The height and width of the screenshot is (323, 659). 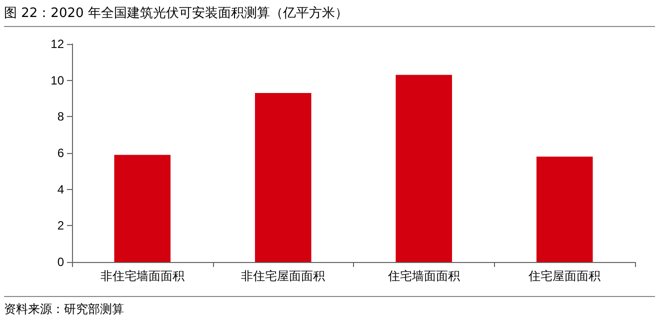 What do you see at coordinates (423, 276) in the screenshot?
I see `x-tick-label: 住宅墙面面积` at bounding box center [423, 276].